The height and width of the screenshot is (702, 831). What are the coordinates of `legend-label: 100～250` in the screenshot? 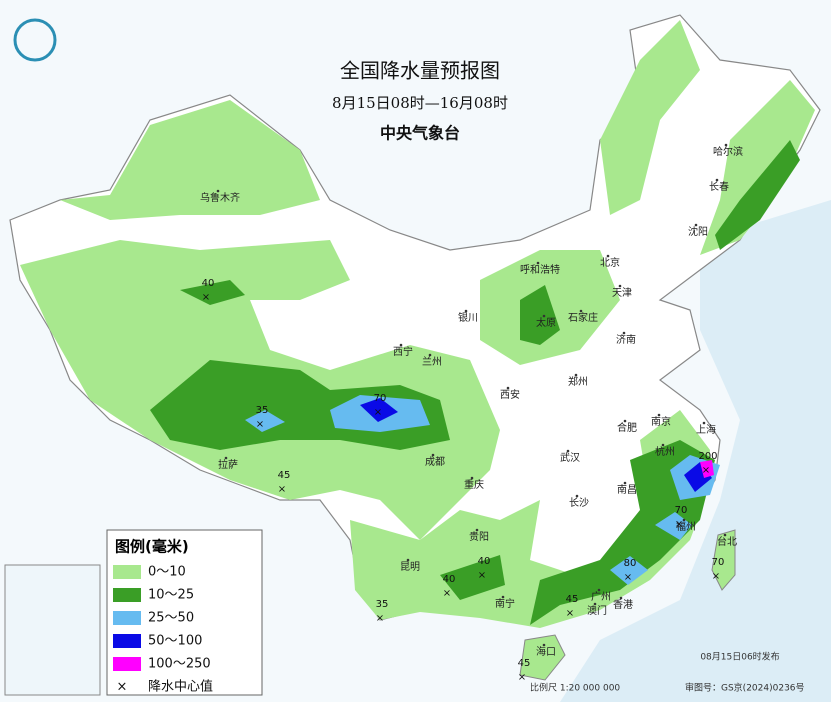 It's located at (179, 664).